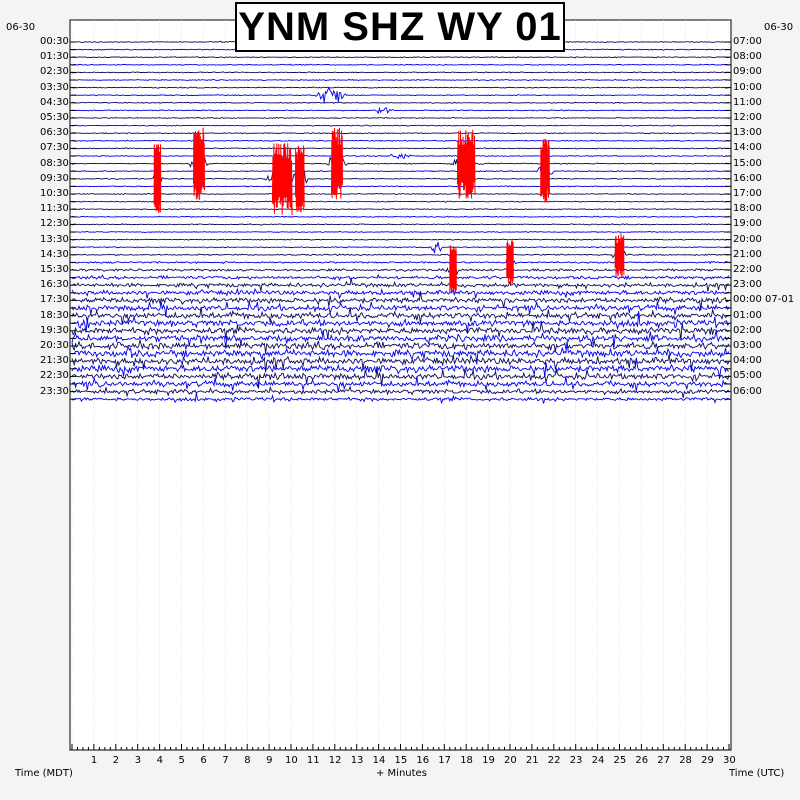  Describe the element at coordinates (747, 224) in the screenshot. I see `time-label-utc: 19:00` at that location.